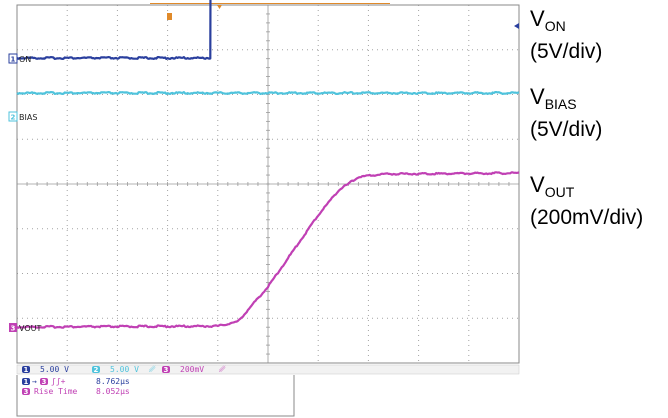 This screenshot has width=668, height=418. I want to click on meas2-value: 8.052µs, so click(113, 391).